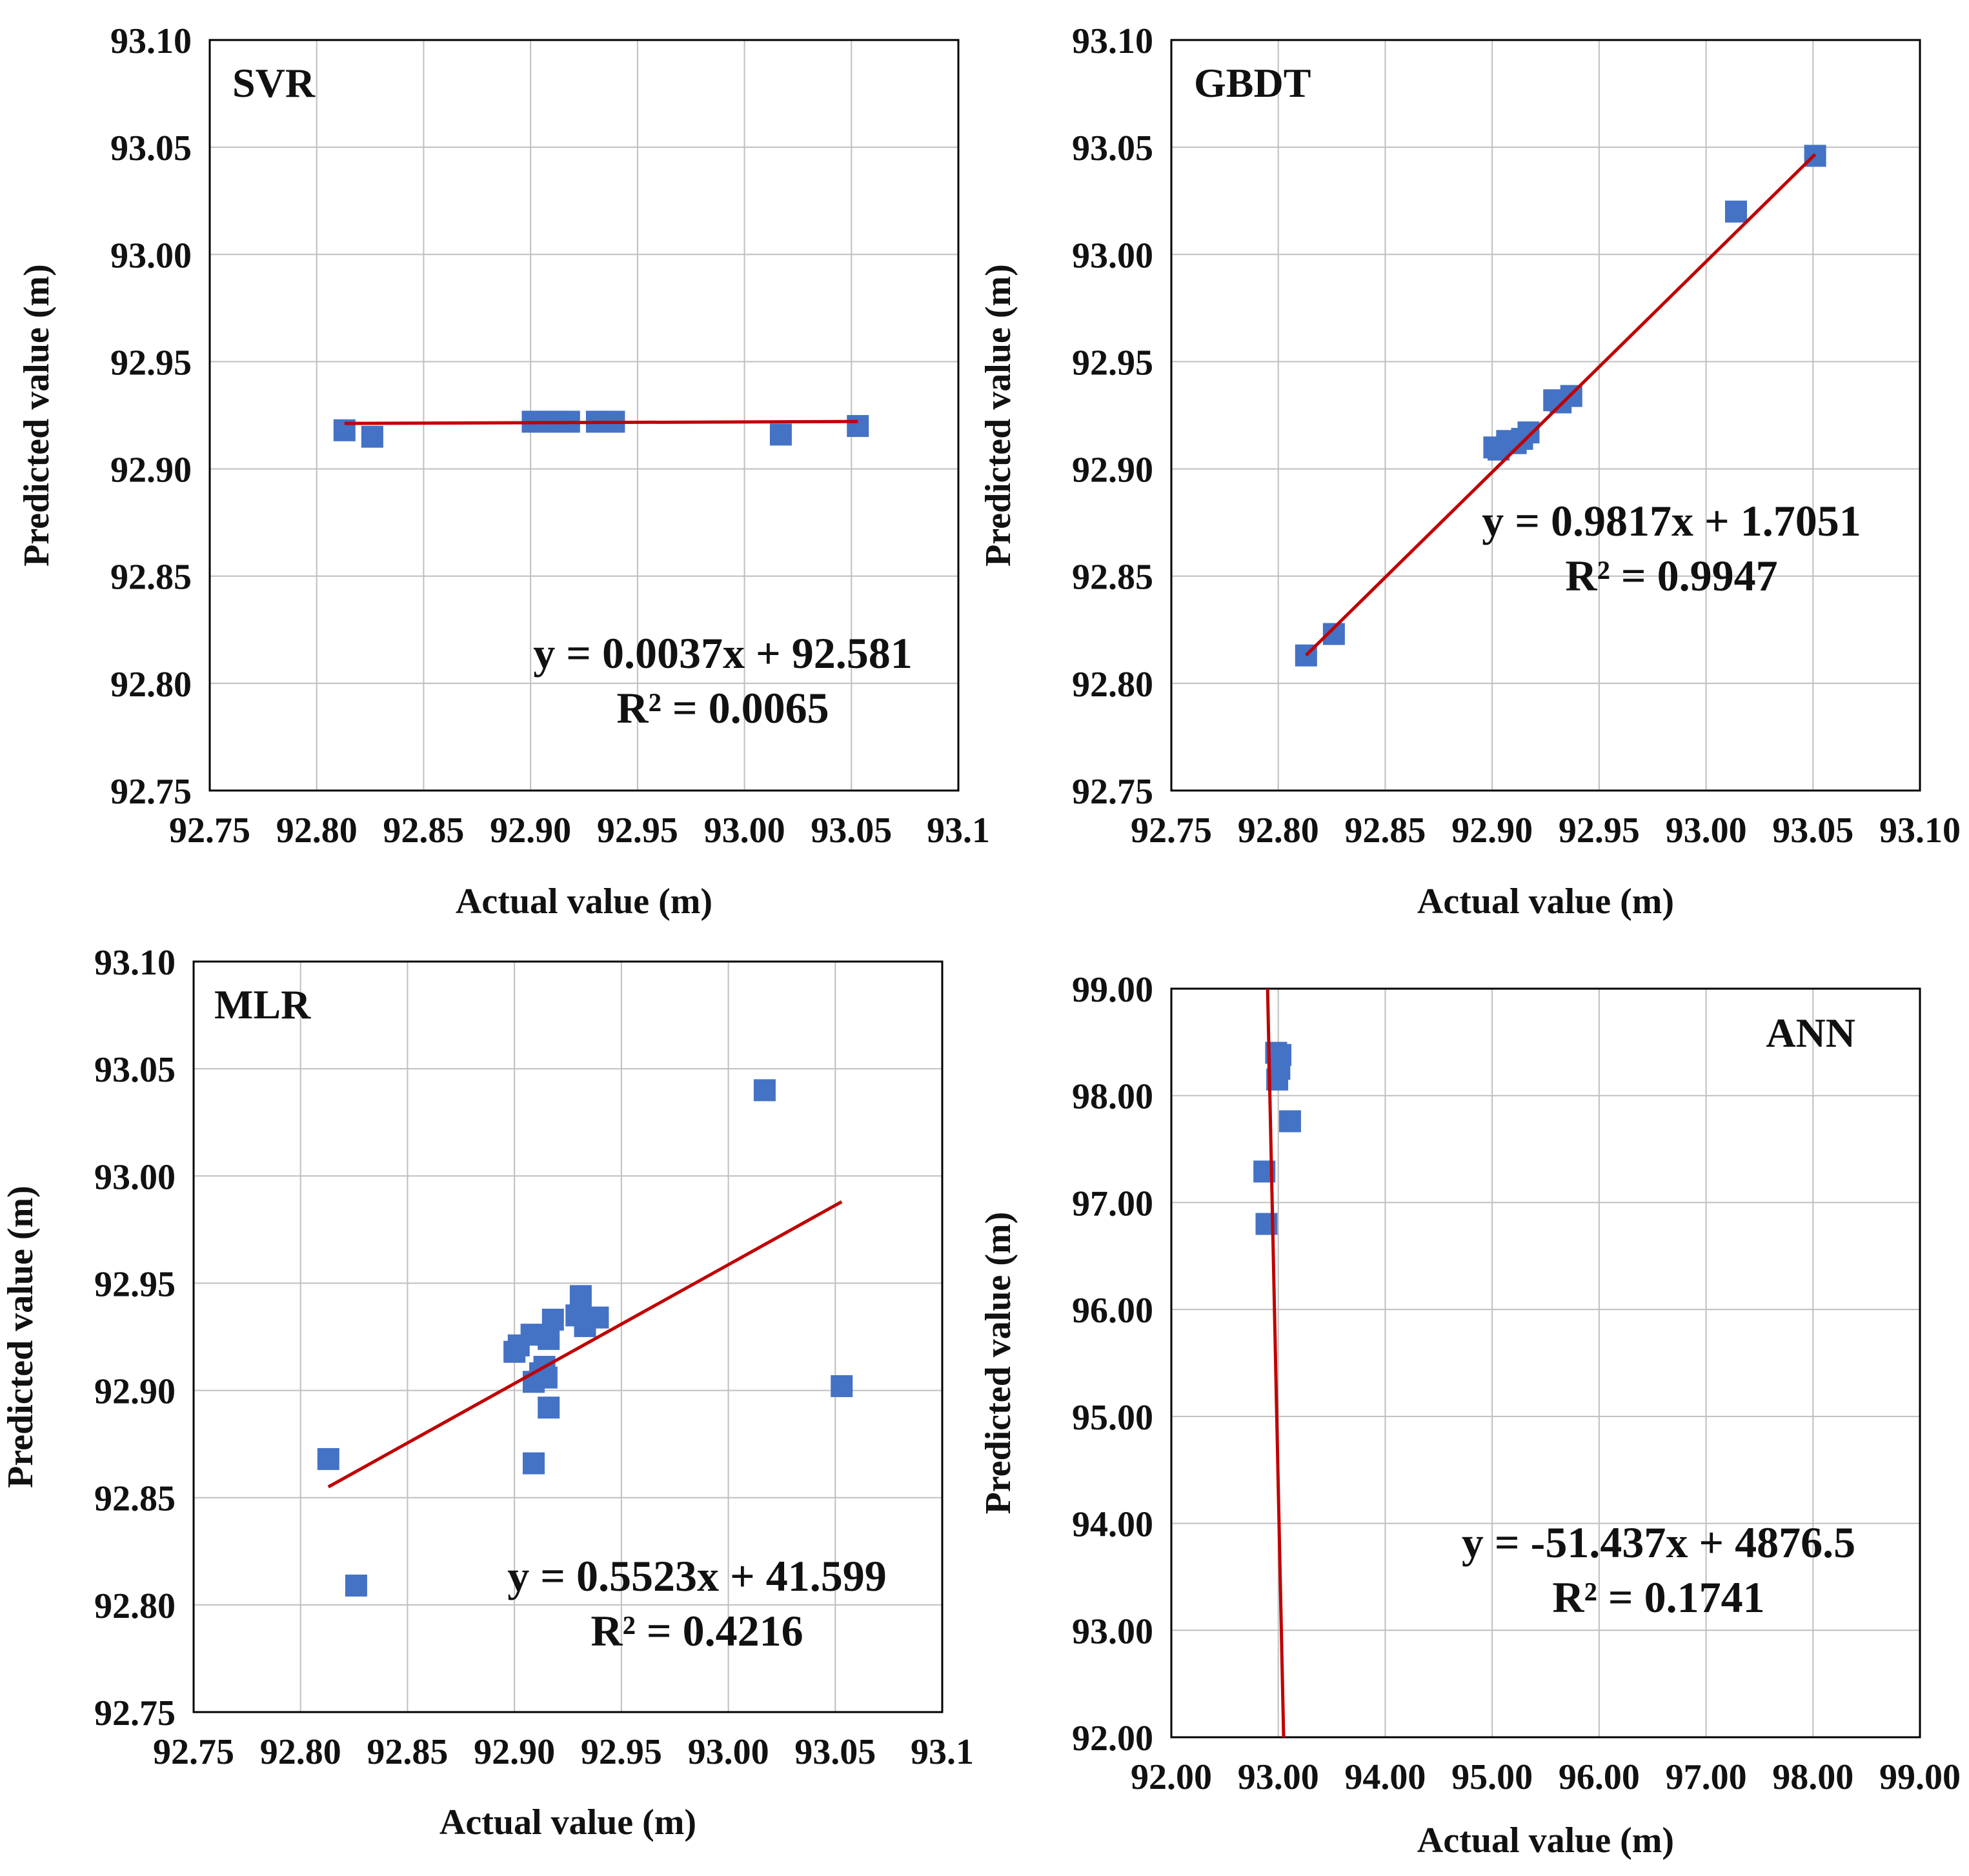  What do you see at coordinates (1812, 1777) in the screenshot?
I see `x-tick-label: 98.00` at bounding box center [1812, 1777].